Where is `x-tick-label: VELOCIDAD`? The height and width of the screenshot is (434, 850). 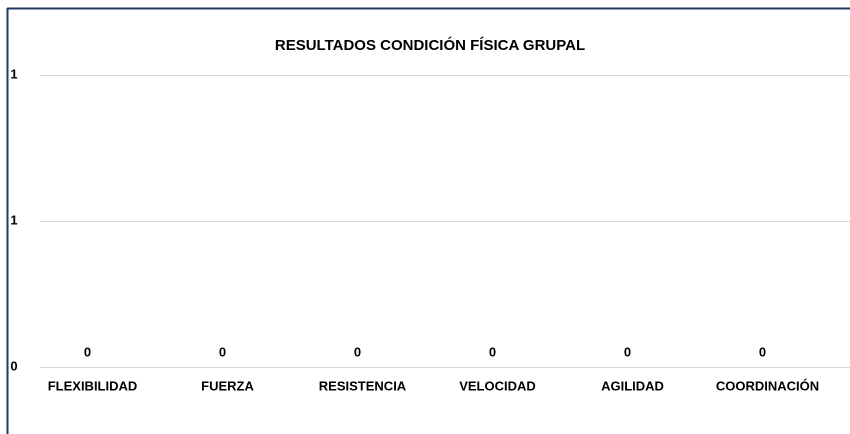
x-tick-label: VELOCIDAD is located at coordinates (497, 385).